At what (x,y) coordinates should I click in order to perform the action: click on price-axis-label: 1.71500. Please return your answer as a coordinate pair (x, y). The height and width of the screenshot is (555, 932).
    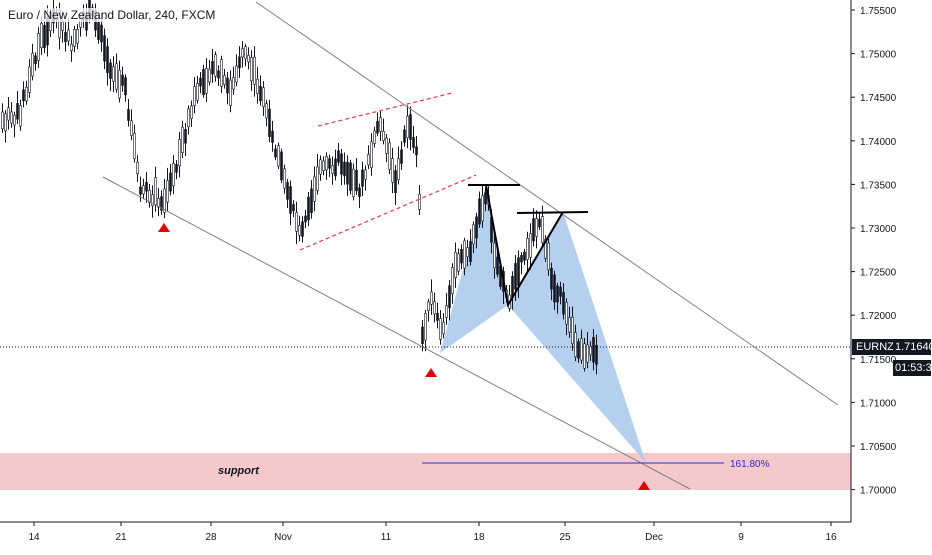
    Looking at the image, I should click on (878, 360).